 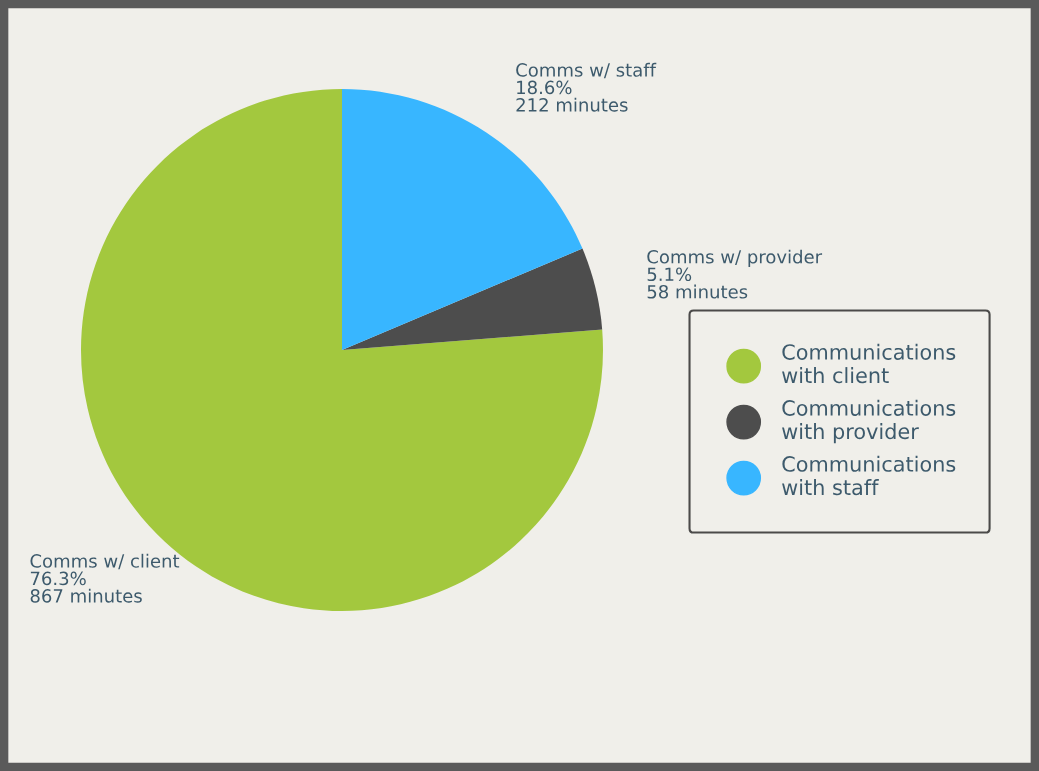 What do you see at coordinates (105, 578) in the screenshot?
I see `data-label: Comms w/ client 76.3% 867 minutes` at bounding box center [105, 578].